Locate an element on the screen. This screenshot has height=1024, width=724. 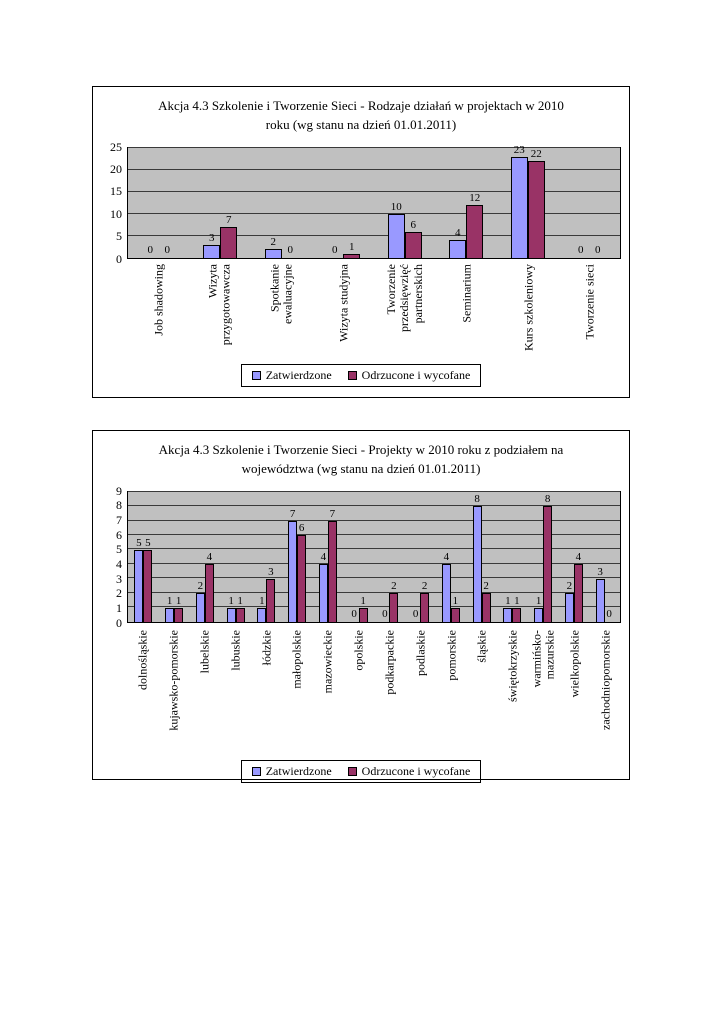
chart-legend: Zatwierdzone Odrzucone i wycofane is located at coordinates (361, 375).